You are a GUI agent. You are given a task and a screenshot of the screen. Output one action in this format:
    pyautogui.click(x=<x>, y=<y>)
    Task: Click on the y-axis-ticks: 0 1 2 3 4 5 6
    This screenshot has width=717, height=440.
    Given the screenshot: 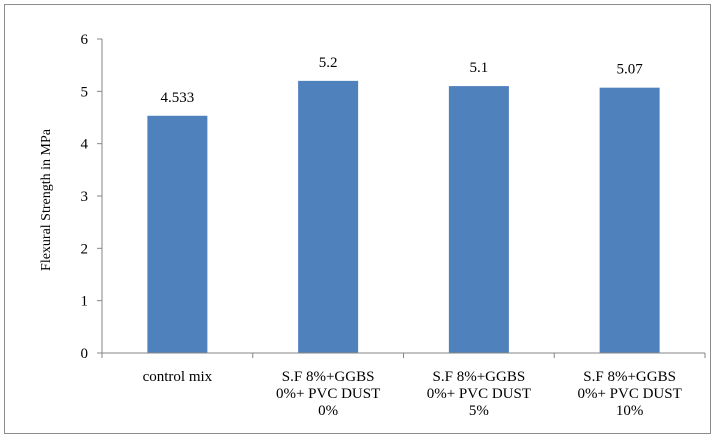 What is the action you would take?
    pyautogui.click(x=91, y=197)
    